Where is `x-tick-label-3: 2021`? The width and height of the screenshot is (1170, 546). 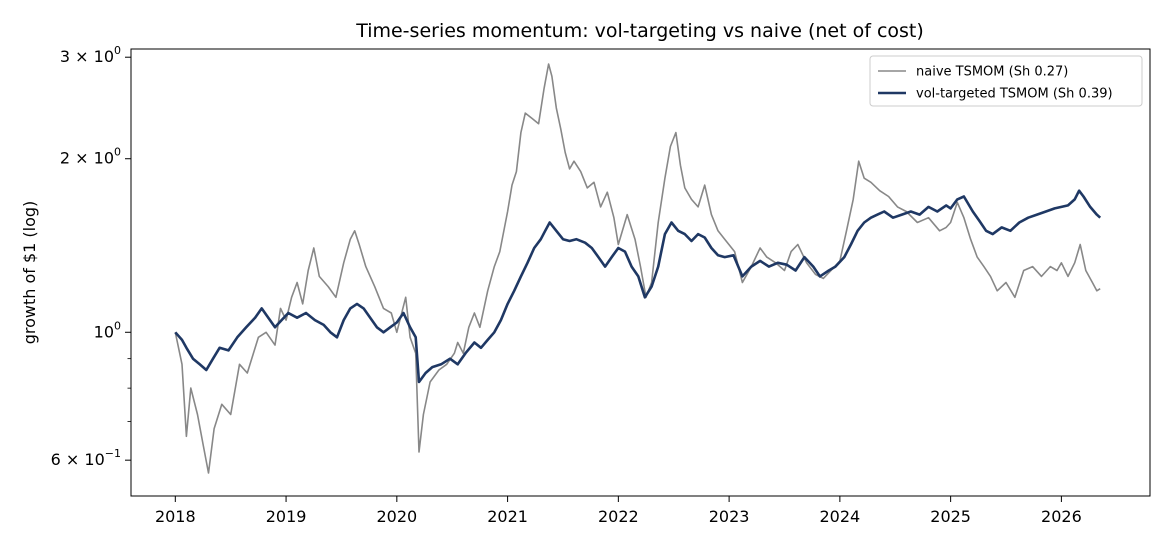
x-tick-label-3: 2021 is located at coordinates (507, 516).